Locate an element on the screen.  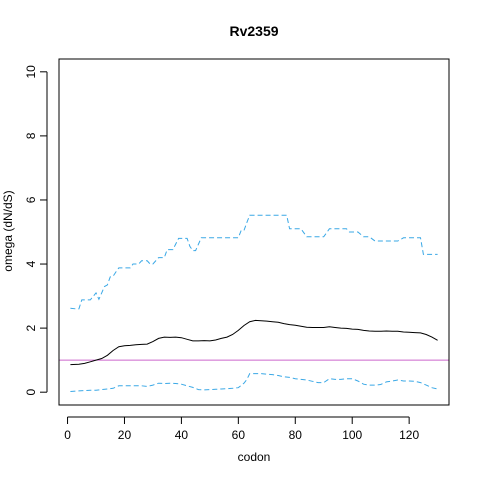
series-line-estimate is located at coordinates (254, 342).